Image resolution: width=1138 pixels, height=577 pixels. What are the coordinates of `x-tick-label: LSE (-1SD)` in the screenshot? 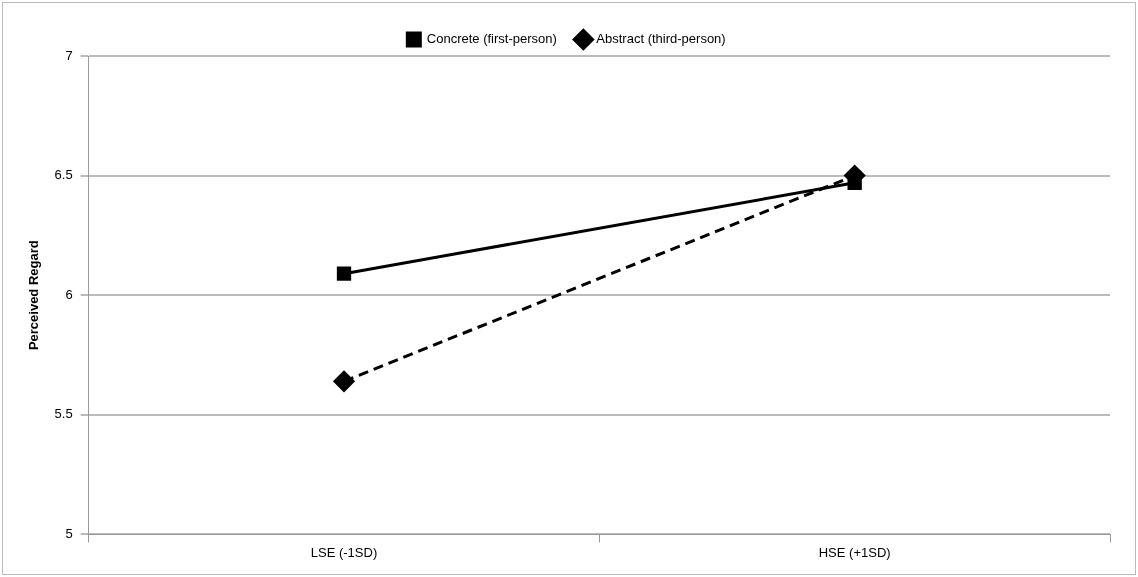 It's located at (344, 552).